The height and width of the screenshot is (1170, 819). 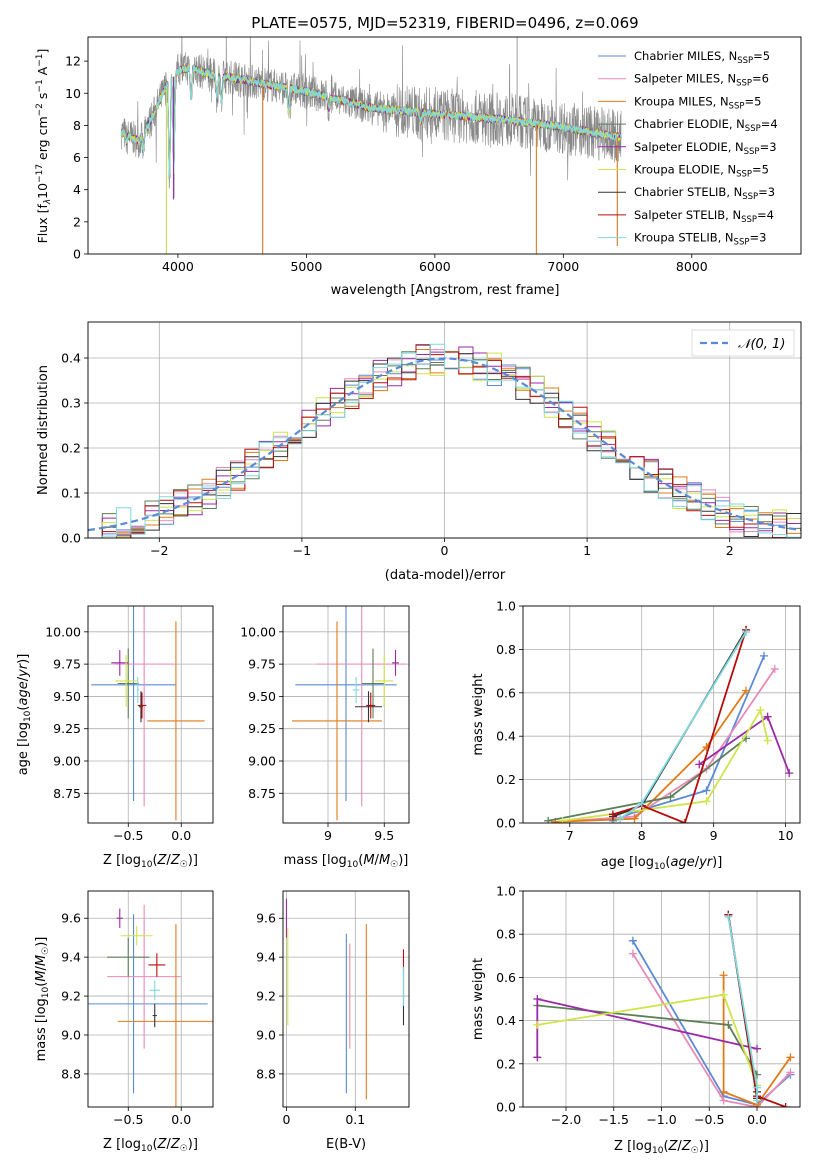 I want to click on residuals-xtick-label: 2, so click(x=730, y=550).